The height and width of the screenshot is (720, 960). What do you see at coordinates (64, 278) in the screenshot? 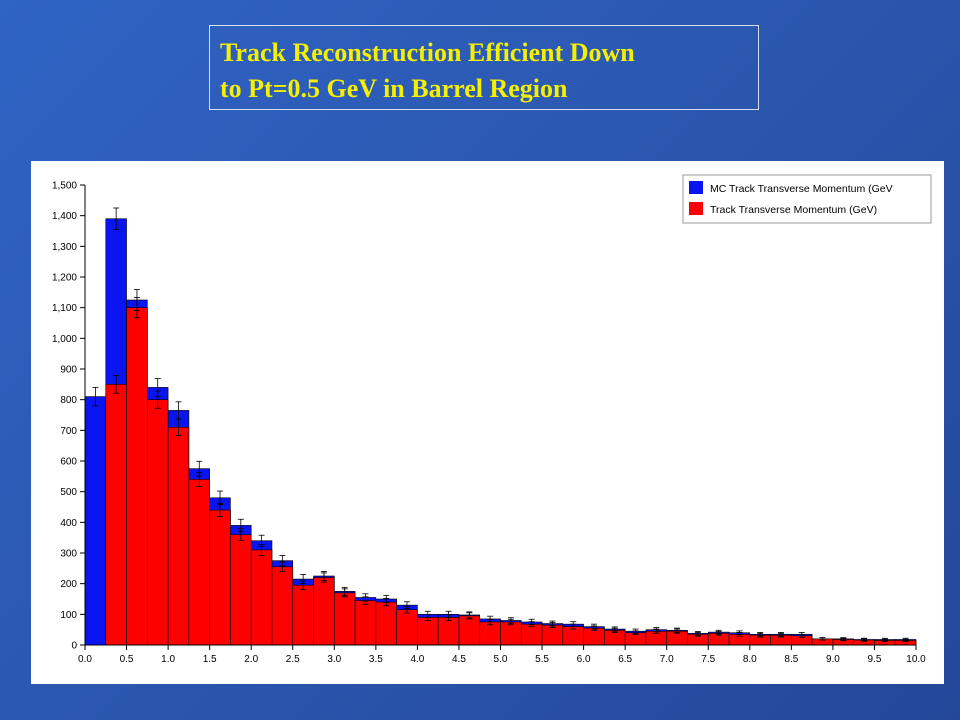
I see `y-tick-label: 1,200` at bounding box center [64, 278].